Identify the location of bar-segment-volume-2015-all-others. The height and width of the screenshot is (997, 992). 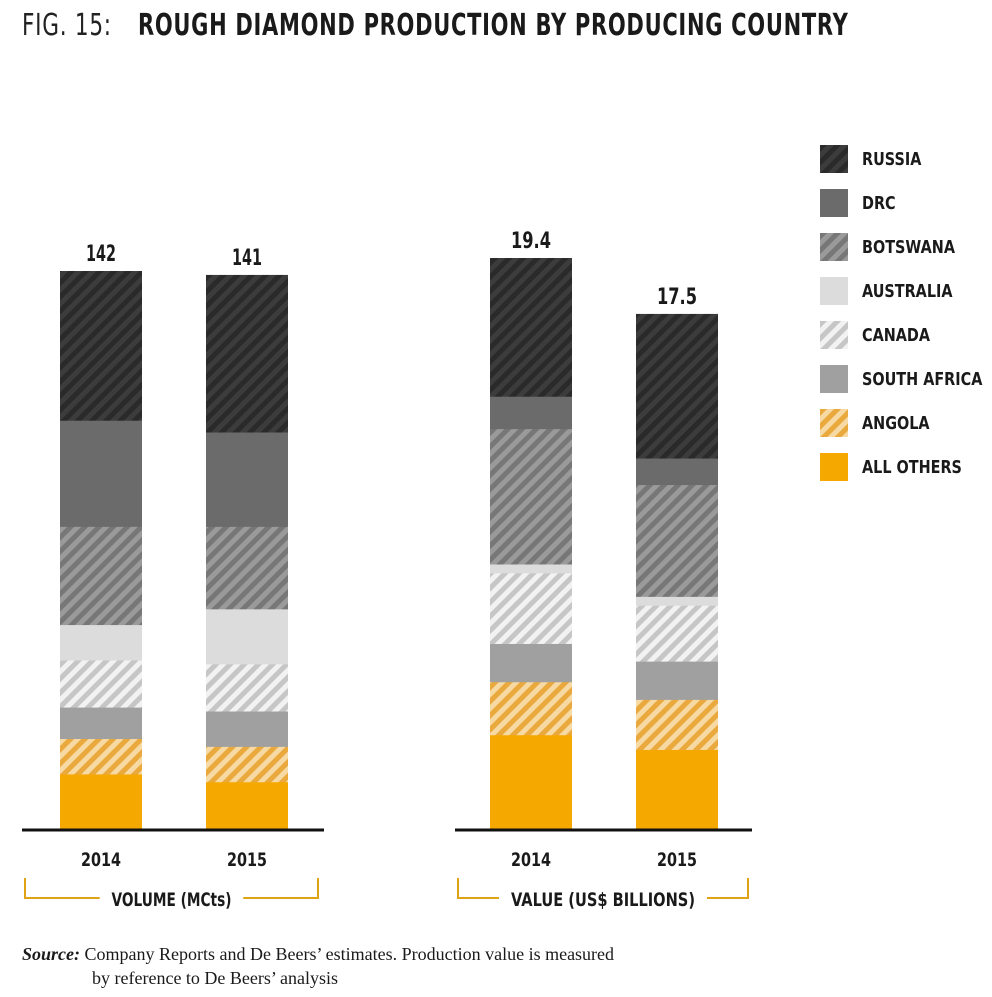
(247, 805).